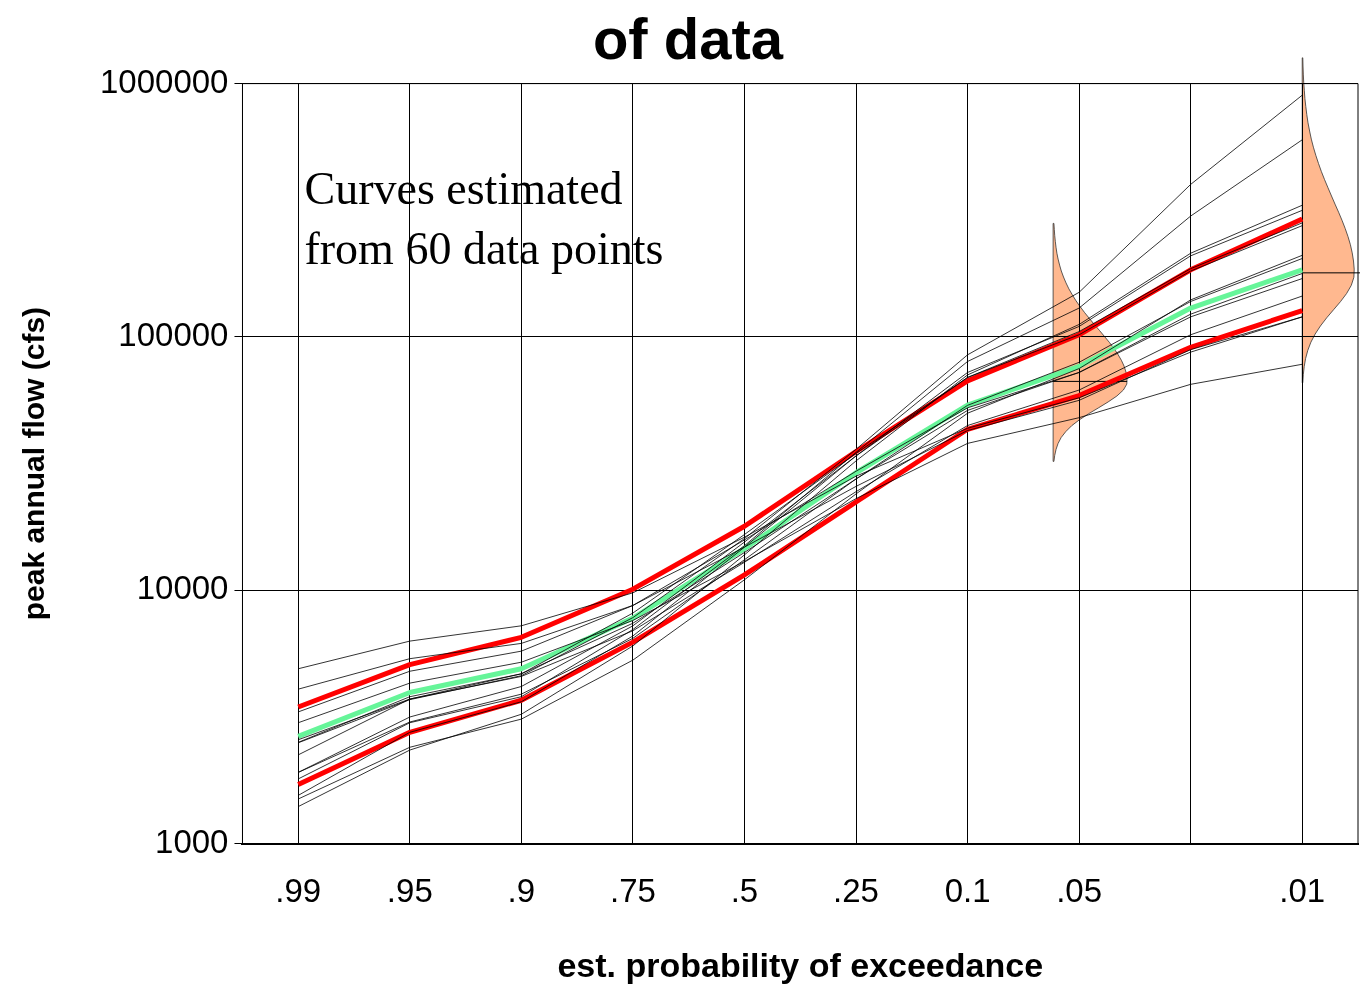 This screenshot has height=994, width=1368. Describe the element at coordinates (298, 891) in the screenshot. I see `x-tick-label: .99` at that location.